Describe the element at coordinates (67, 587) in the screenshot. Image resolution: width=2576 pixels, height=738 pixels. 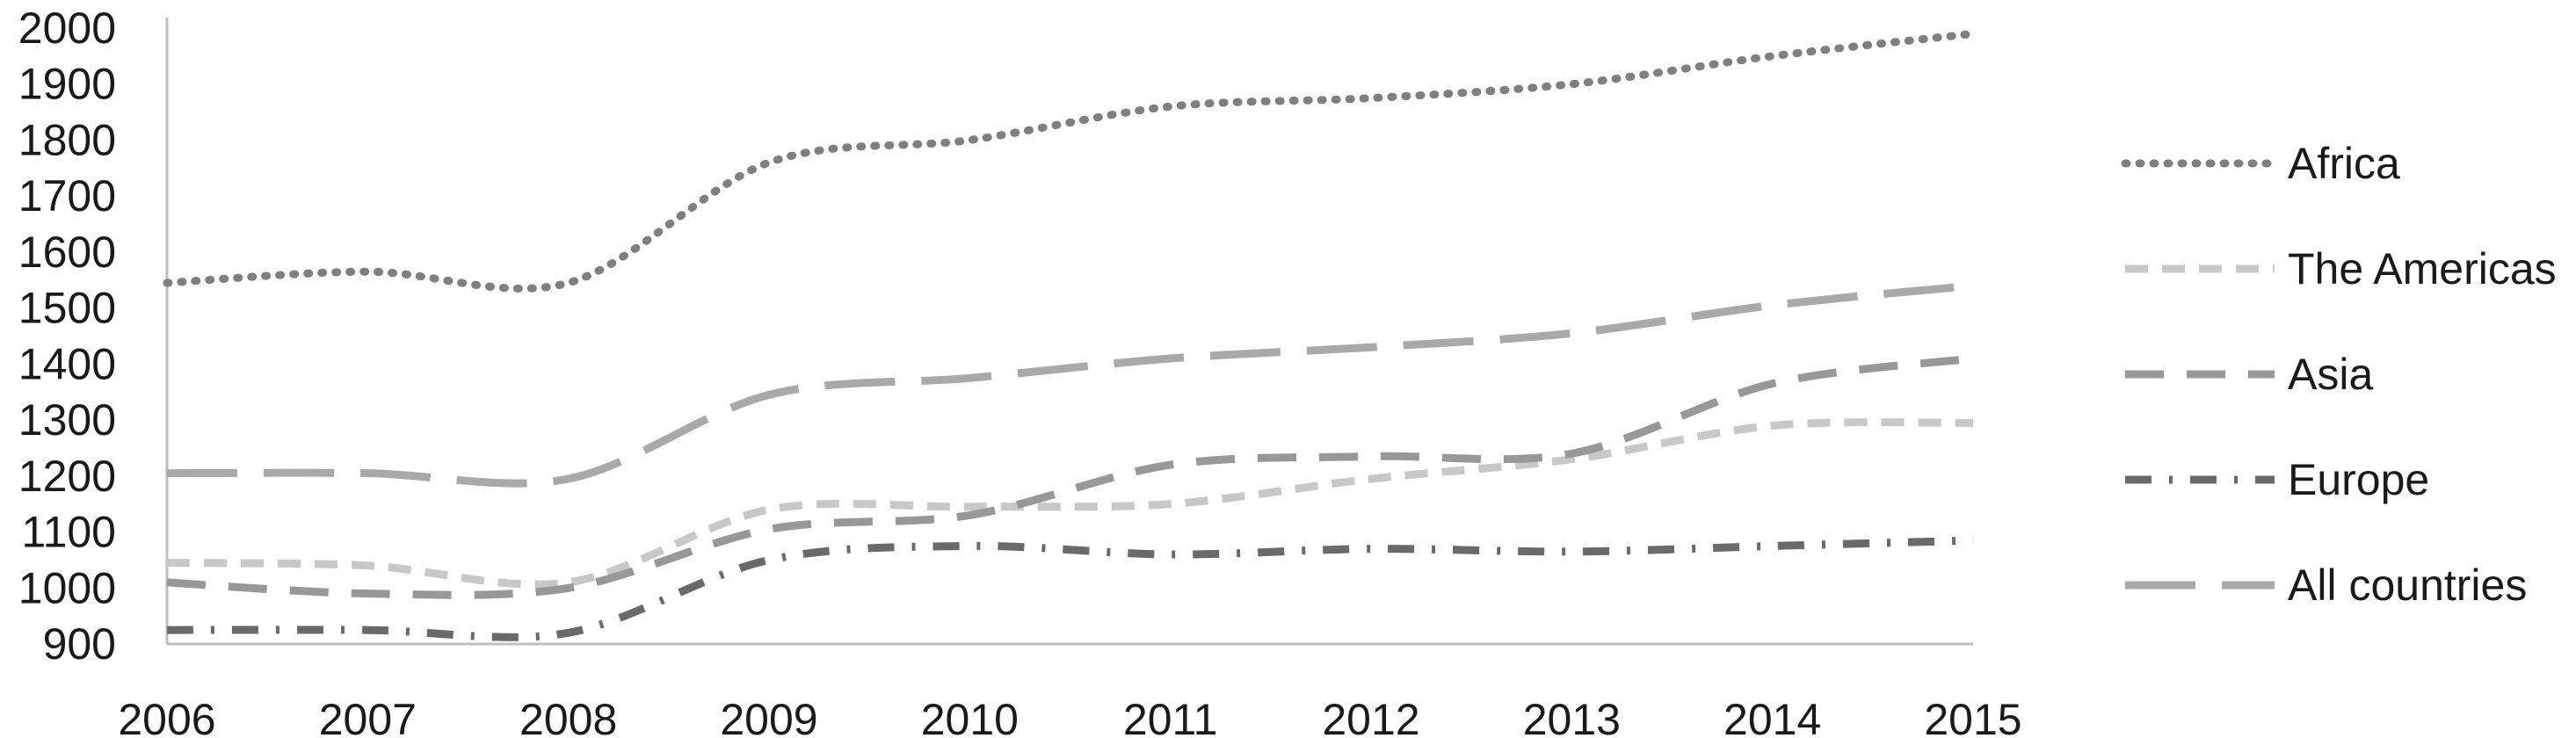
I see `y-tick-label: 1000` at that location.